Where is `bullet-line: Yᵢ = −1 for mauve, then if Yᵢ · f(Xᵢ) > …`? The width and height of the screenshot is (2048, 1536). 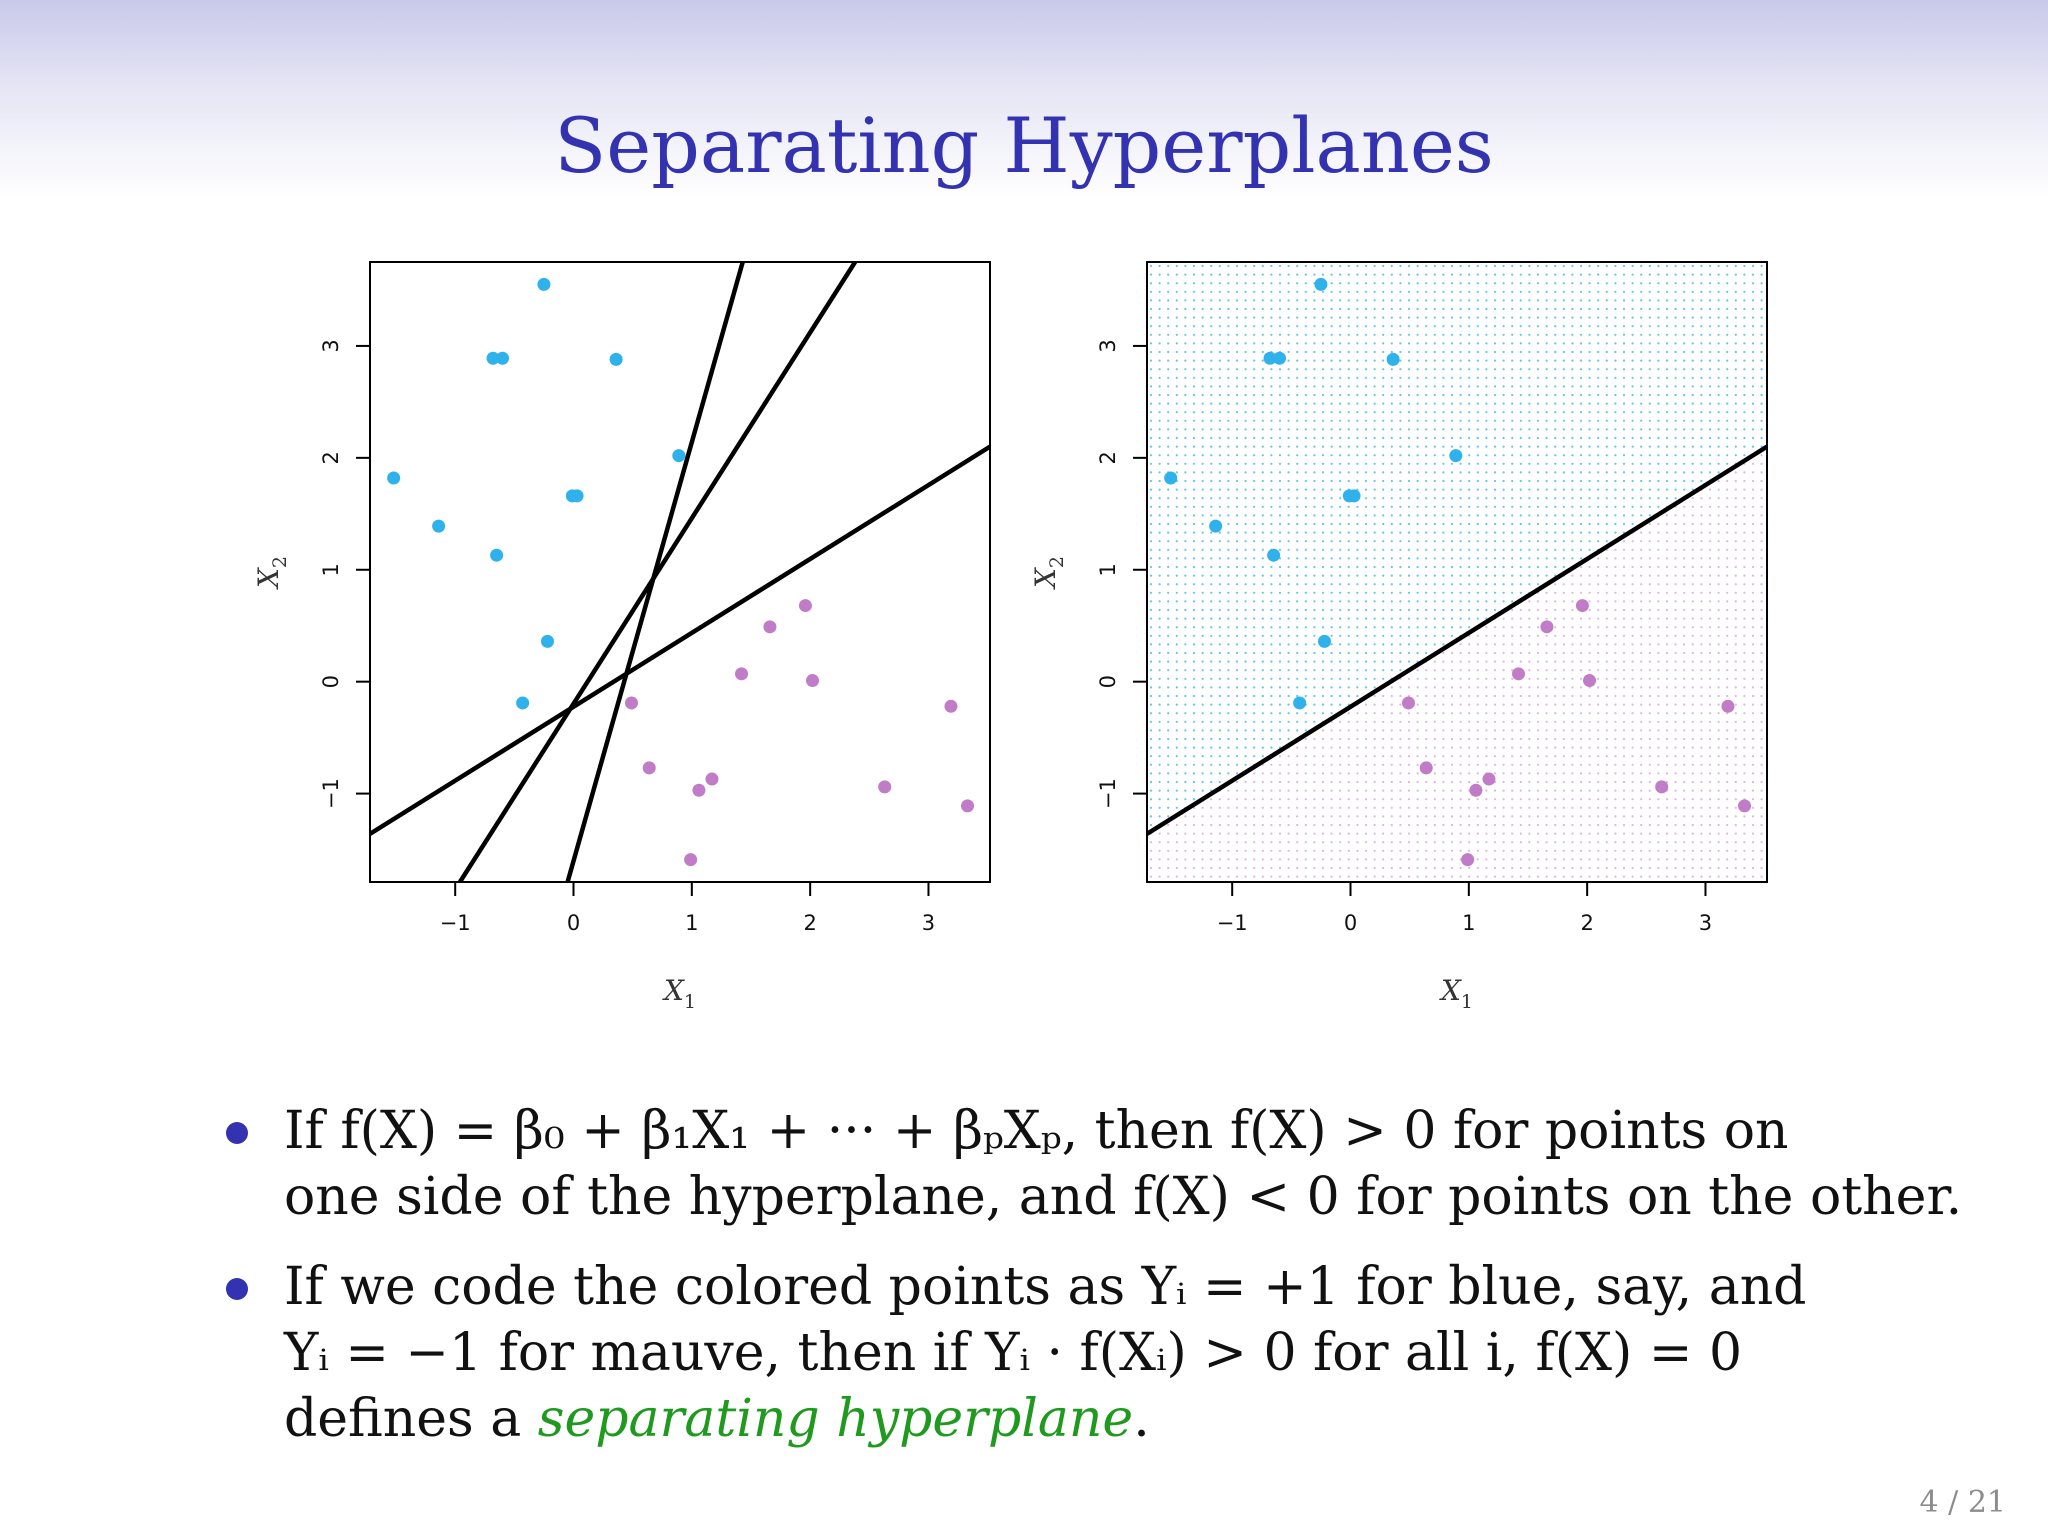 bullet-line: Yᵢ = −1 for mauve, then if Yᵢ · f(Xᵢ) > … is located at coordinates (1013, 1353).